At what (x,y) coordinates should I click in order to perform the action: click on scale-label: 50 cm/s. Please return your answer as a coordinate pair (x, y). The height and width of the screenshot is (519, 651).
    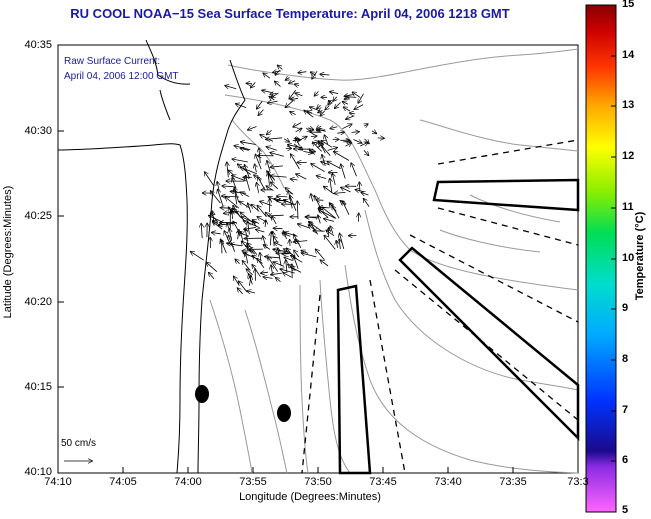
    Looking at the image, I should click on (79, 443).